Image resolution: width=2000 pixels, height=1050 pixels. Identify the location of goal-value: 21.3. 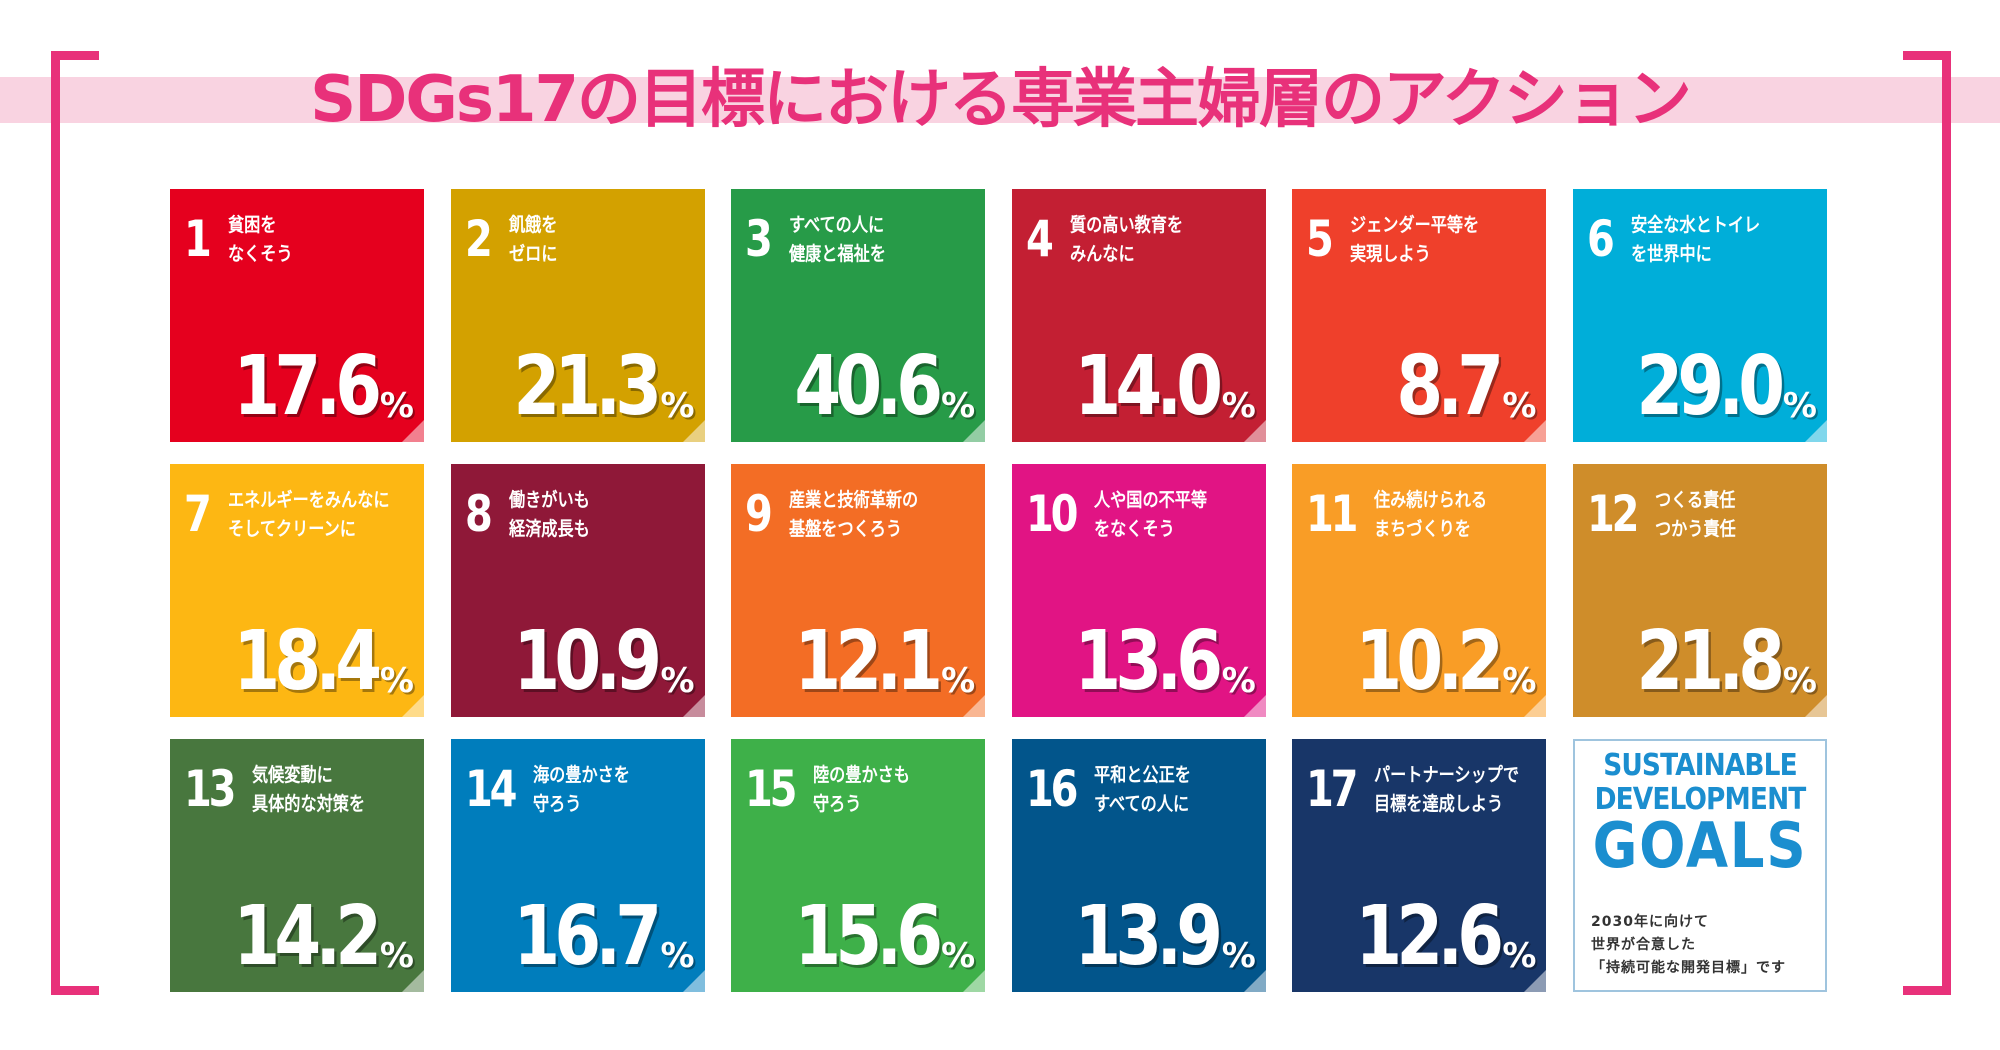
(588, 386).